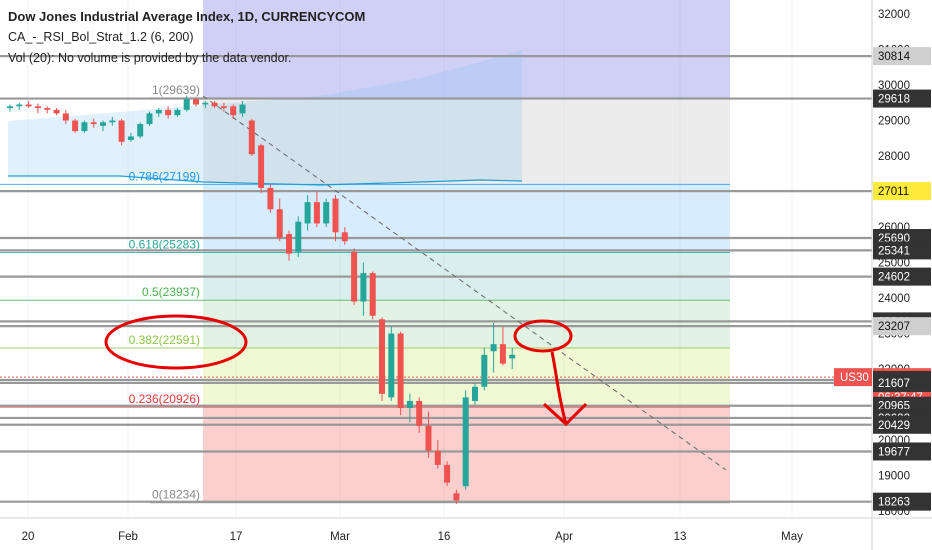 The width and height of the screenshot is (932, 550). What do you see at coordinates (28, 537) in the screenshot?
I see `time-tick-label: 20` at bounding box center [28, 537].